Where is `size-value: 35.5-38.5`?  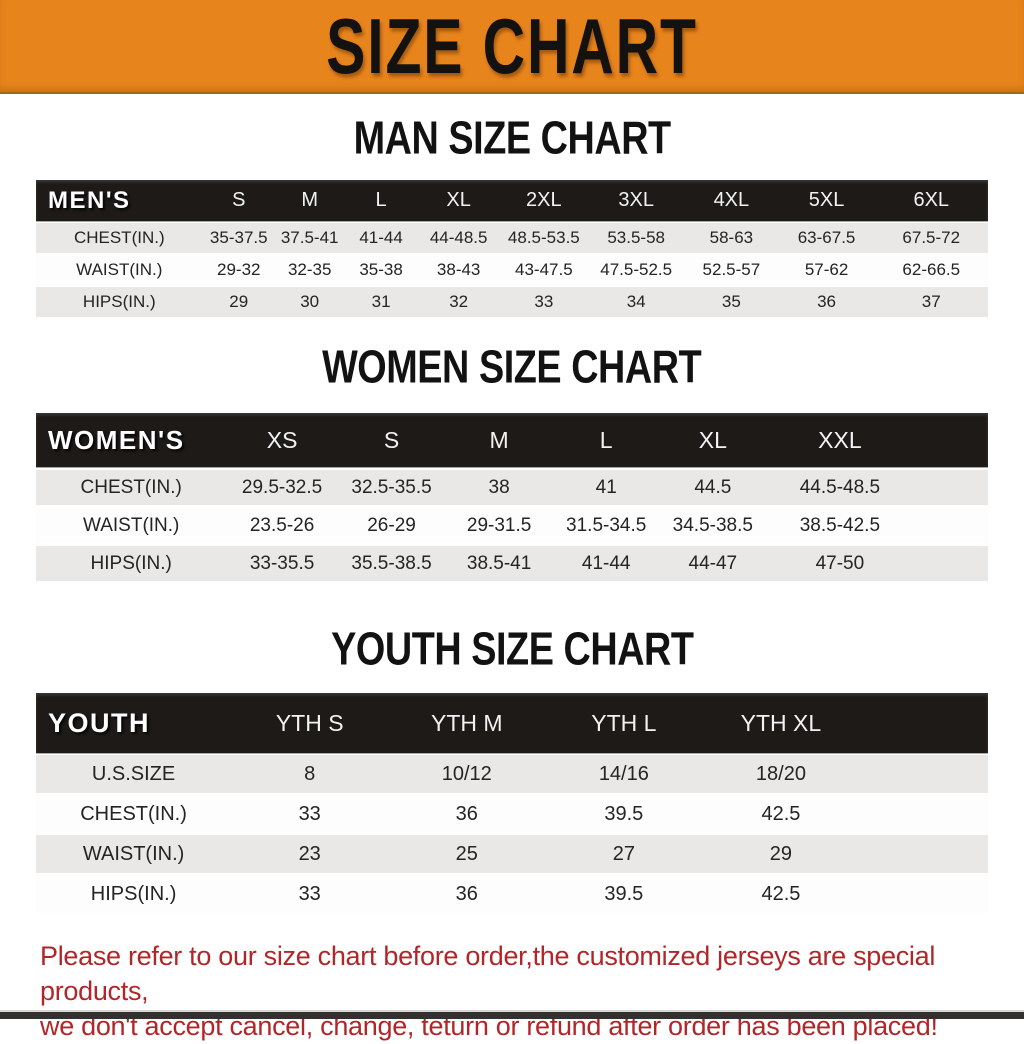 size-value: 35.5-38.5 is located at coordinates (391, 563).